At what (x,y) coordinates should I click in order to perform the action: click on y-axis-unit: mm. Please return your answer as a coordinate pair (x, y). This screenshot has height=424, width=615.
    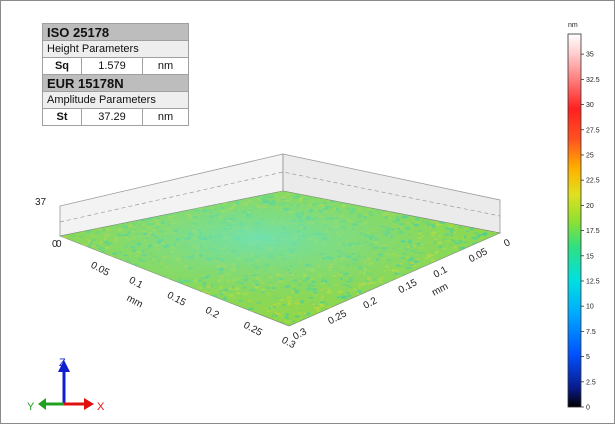
    Looking at the image, I should click on (440, 290).